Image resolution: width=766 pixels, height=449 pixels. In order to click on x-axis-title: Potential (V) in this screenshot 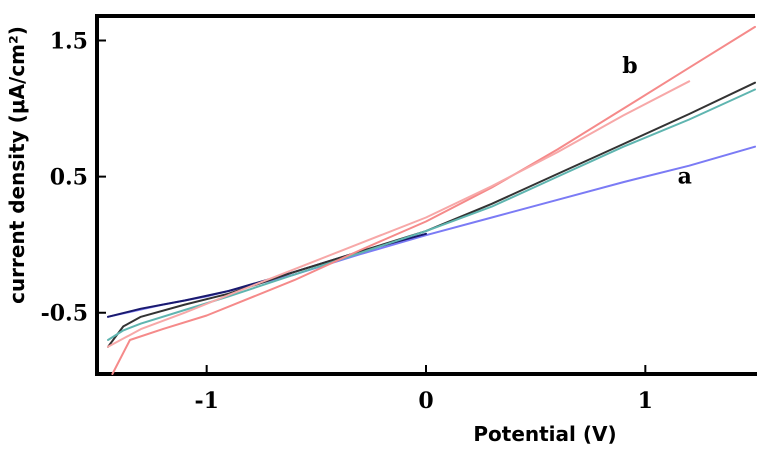, I will do `click(544, 434)`.